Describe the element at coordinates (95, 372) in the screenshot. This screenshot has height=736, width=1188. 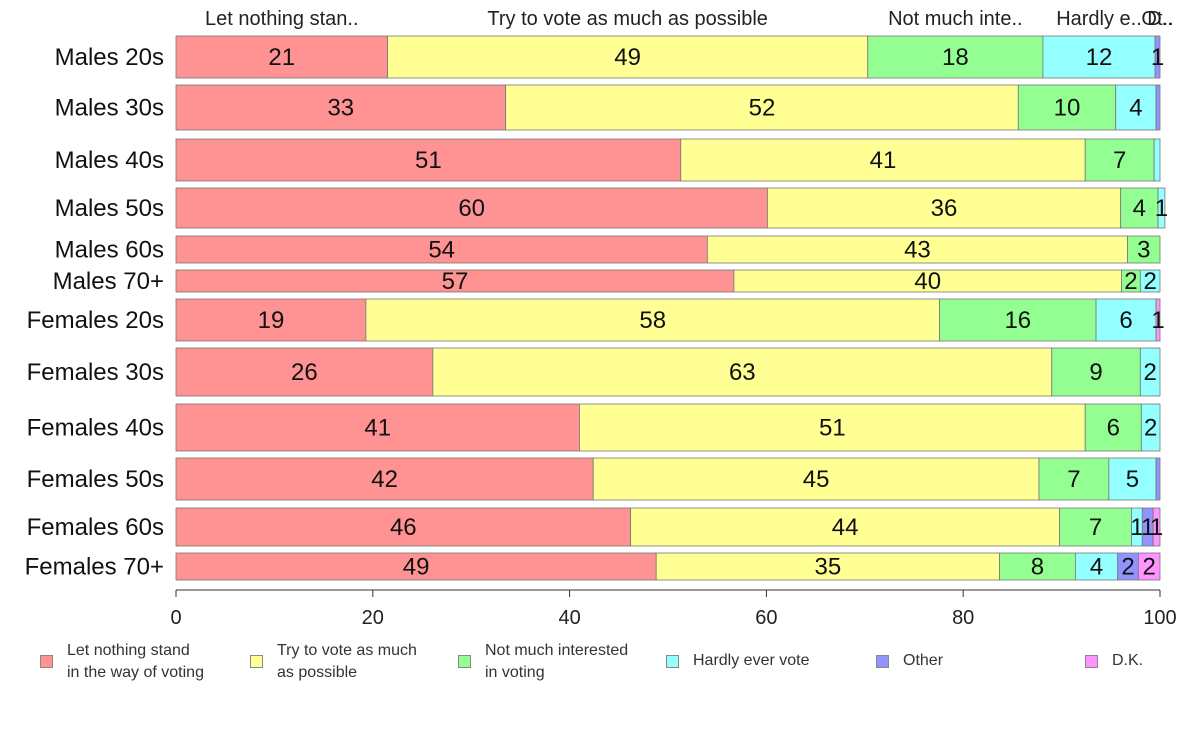
I see `row-label-females-30s: Females 30s` at that location.